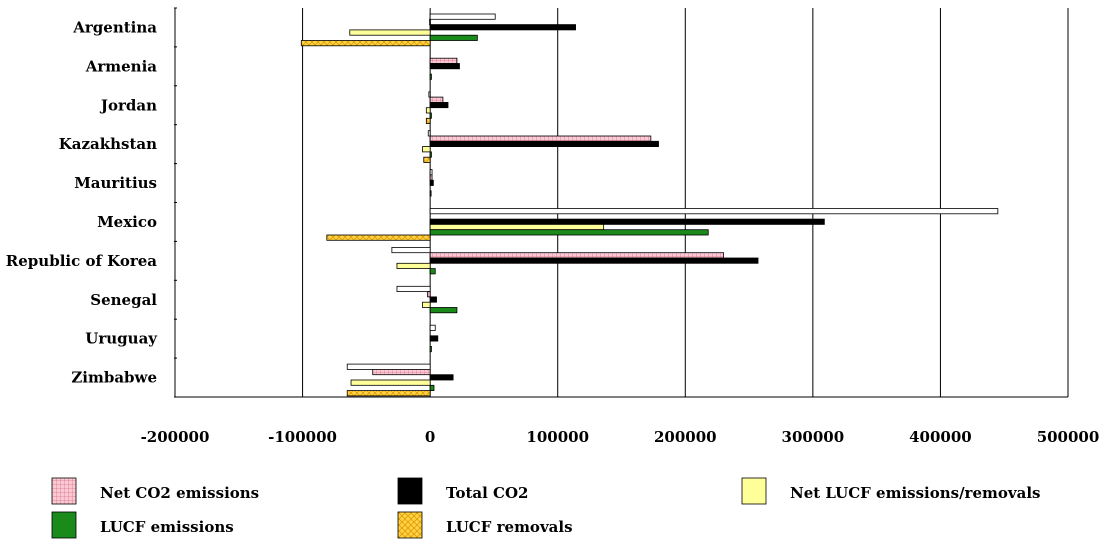 The width and height of the screenshot is (1110, 540). I want to click on bar-total-co2-republic-of-korea, so click(594, 260).